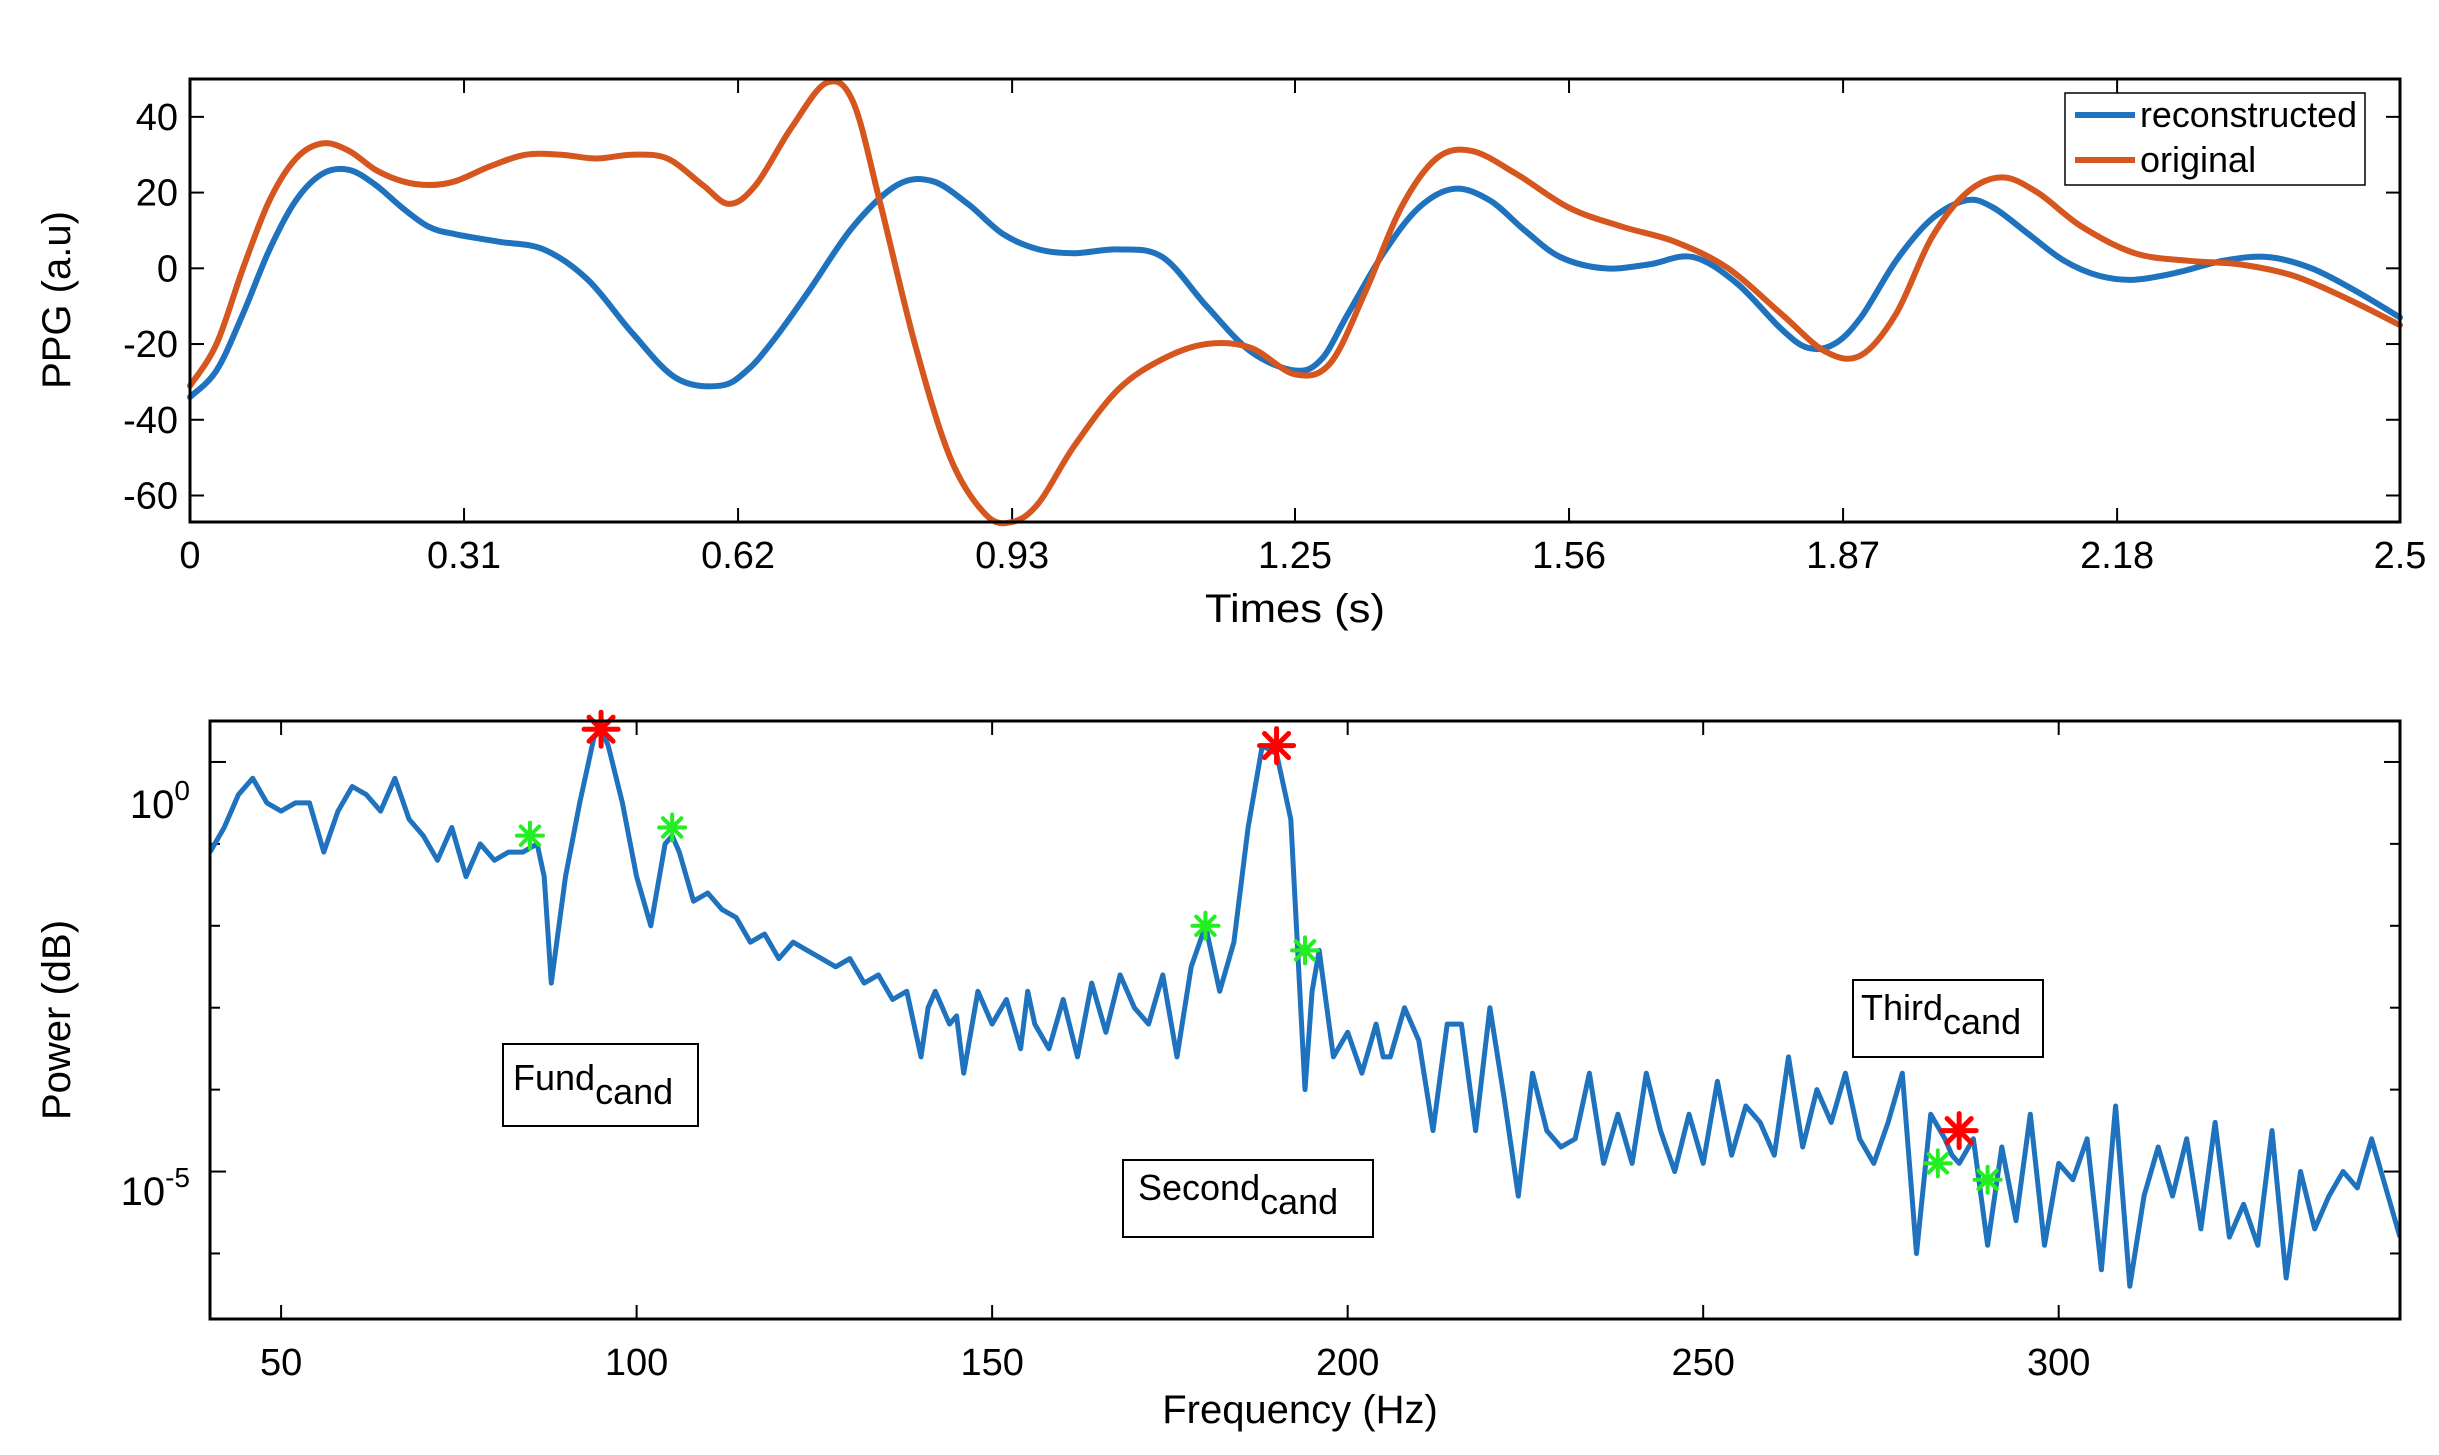  What do you see at coordinates (167, 269) in the screenshot?
I see `top-y-tick-label: 0` at bounding box center [167, 269].